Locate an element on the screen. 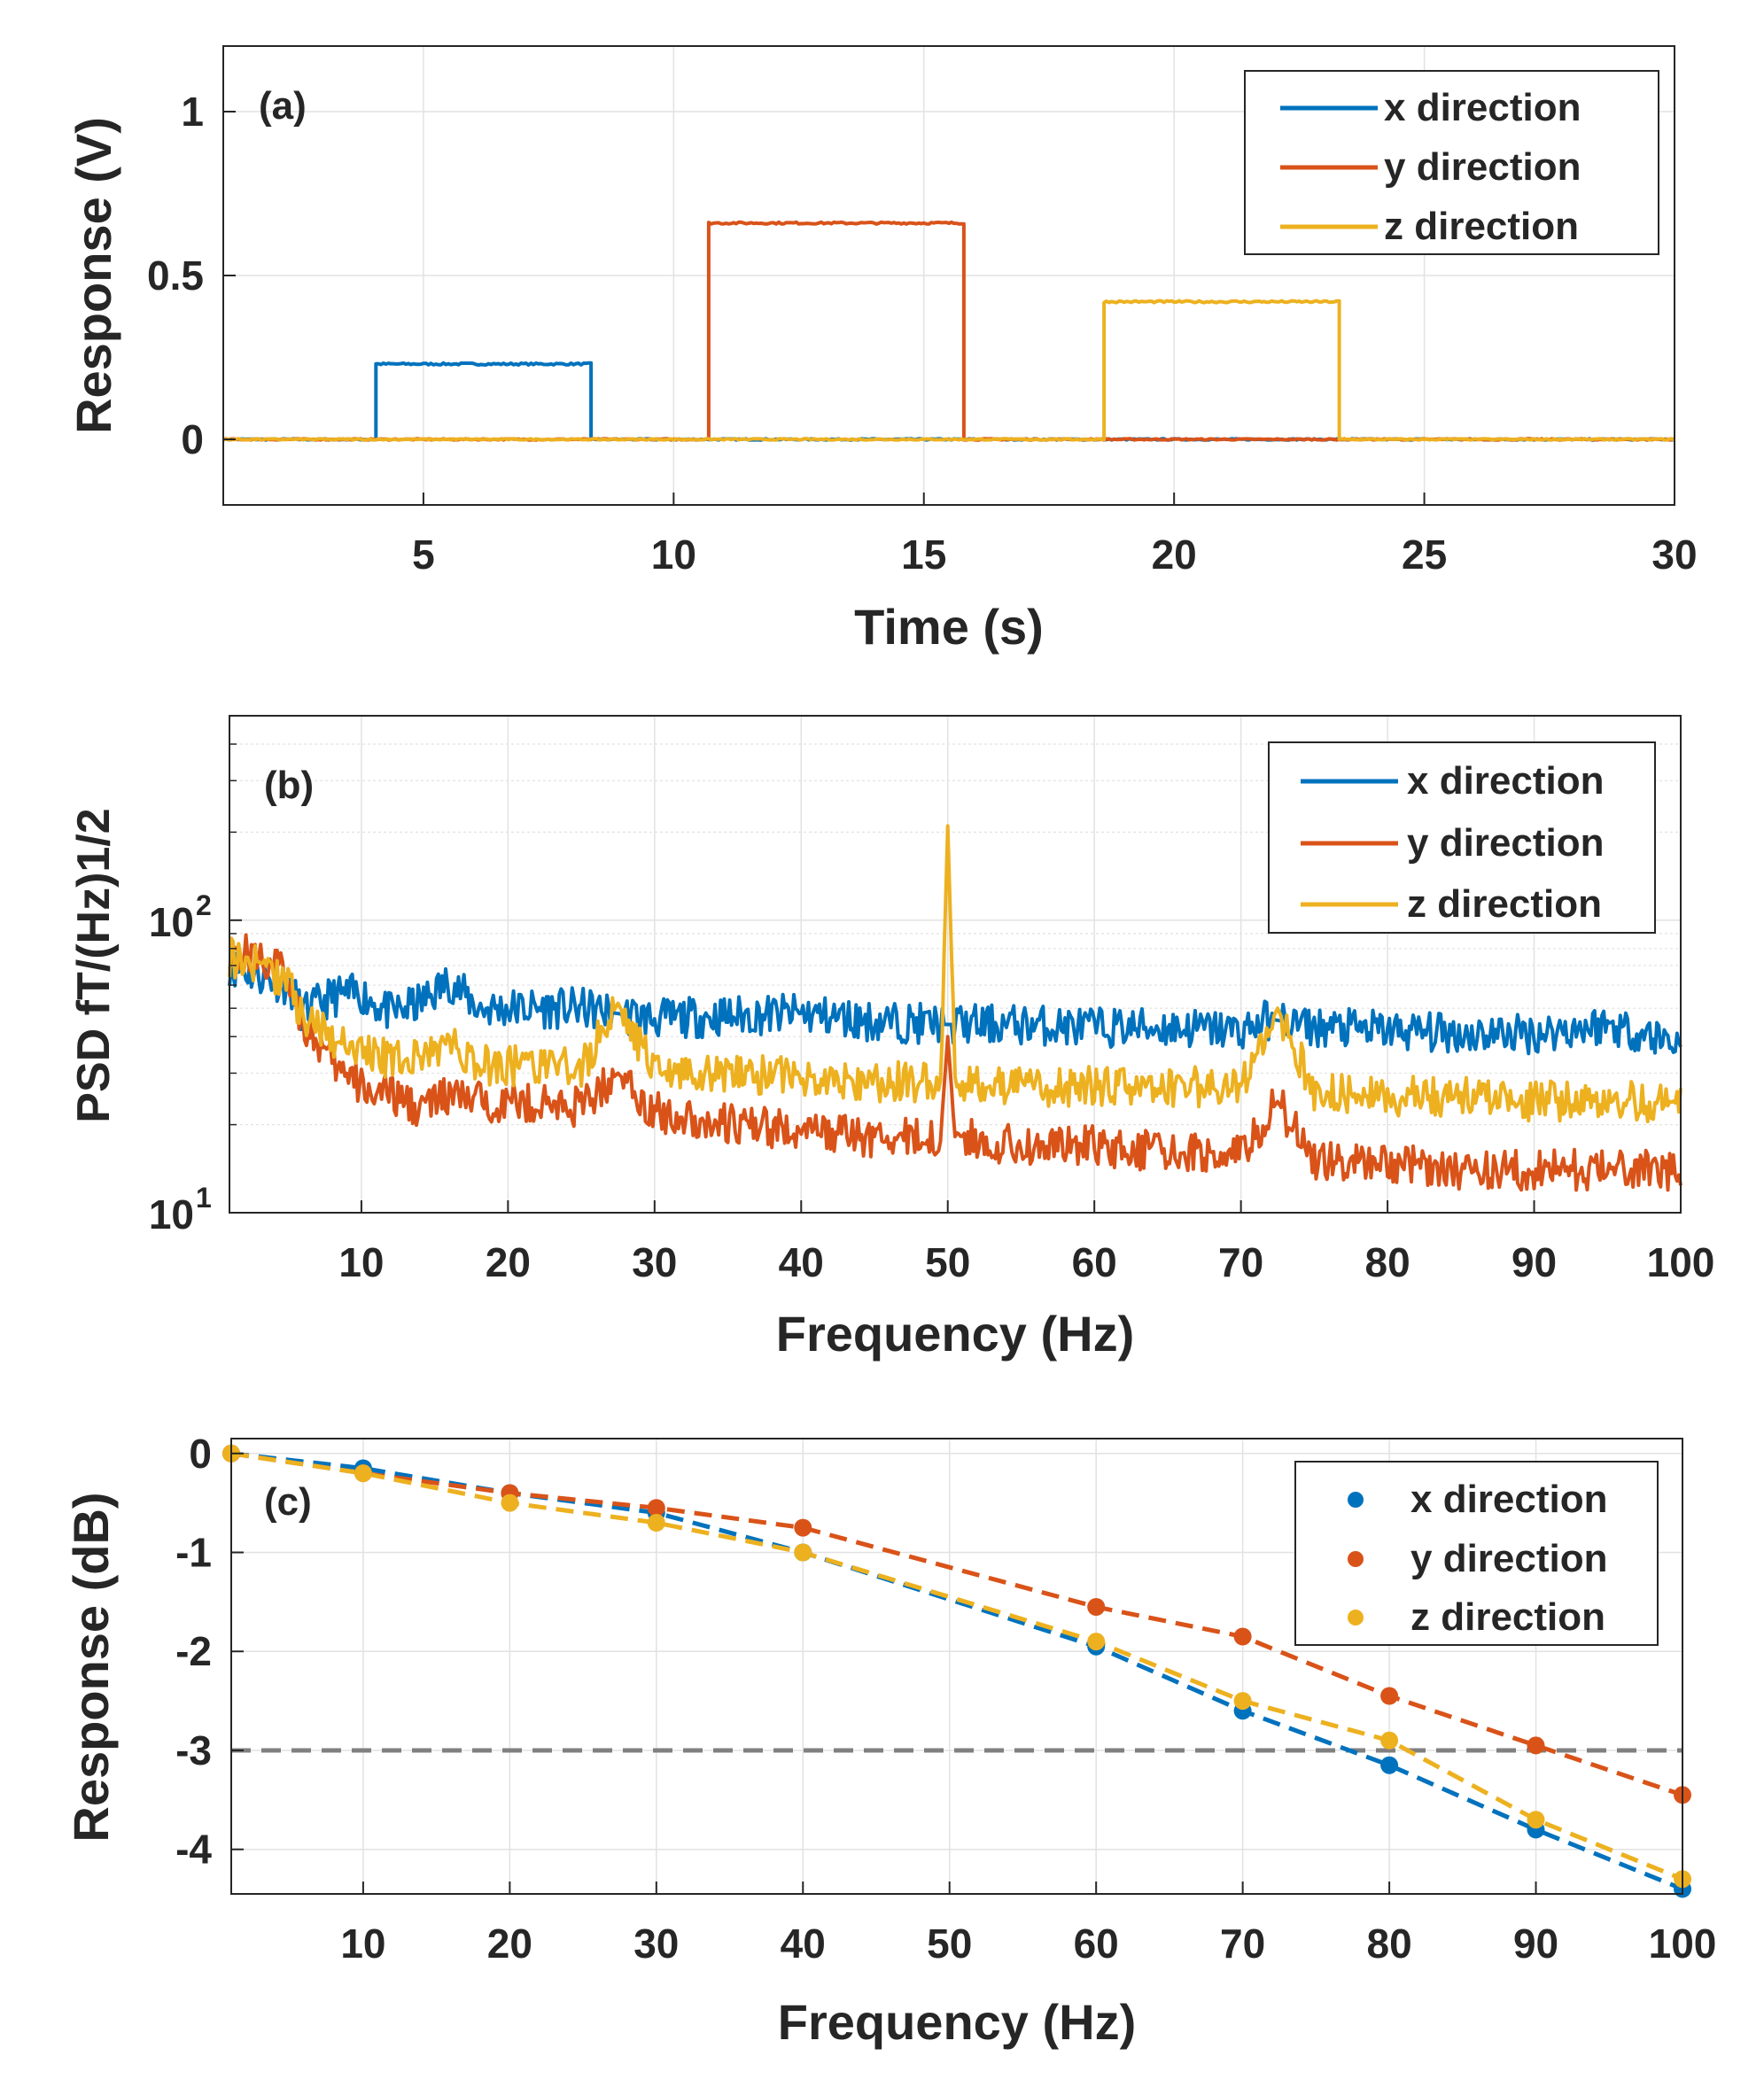  panel-c-legend-marker-z is located at coordinates (1356, 1618).